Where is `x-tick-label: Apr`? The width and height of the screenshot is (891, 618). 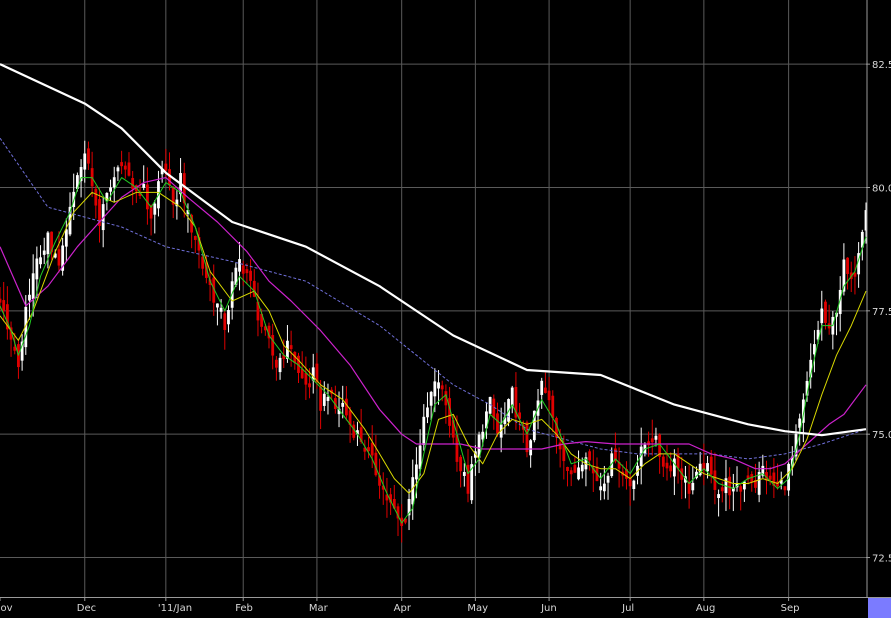 x-tick-label: Apr is located at coordinates (403, 608).